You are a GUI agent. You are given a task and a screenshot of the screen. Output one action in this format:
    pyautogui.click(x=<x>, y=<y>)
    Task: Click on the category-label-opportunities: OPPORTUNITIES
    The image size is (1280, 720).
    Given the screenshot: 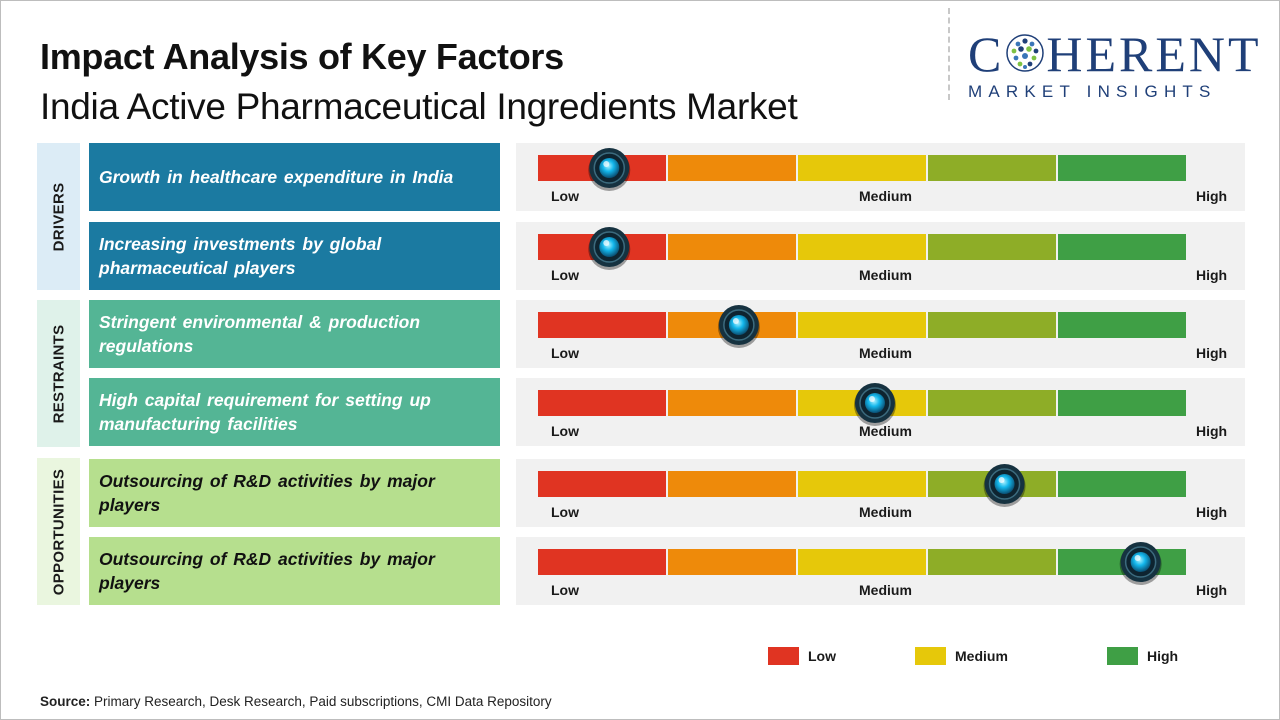 What is the action you would take?
    pyautogui.click(x=58, y=531)
    